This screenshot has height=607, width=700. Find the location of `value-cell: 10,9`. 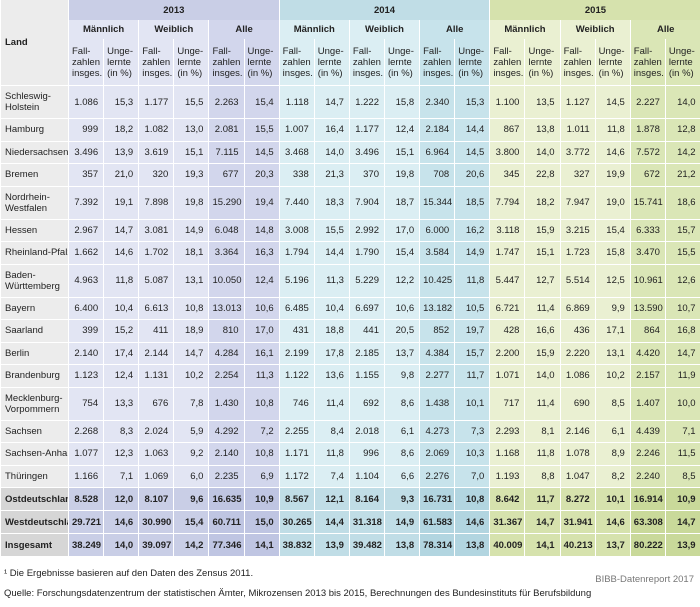

value-cell: 10,9 is located at coordinates (261, 499).